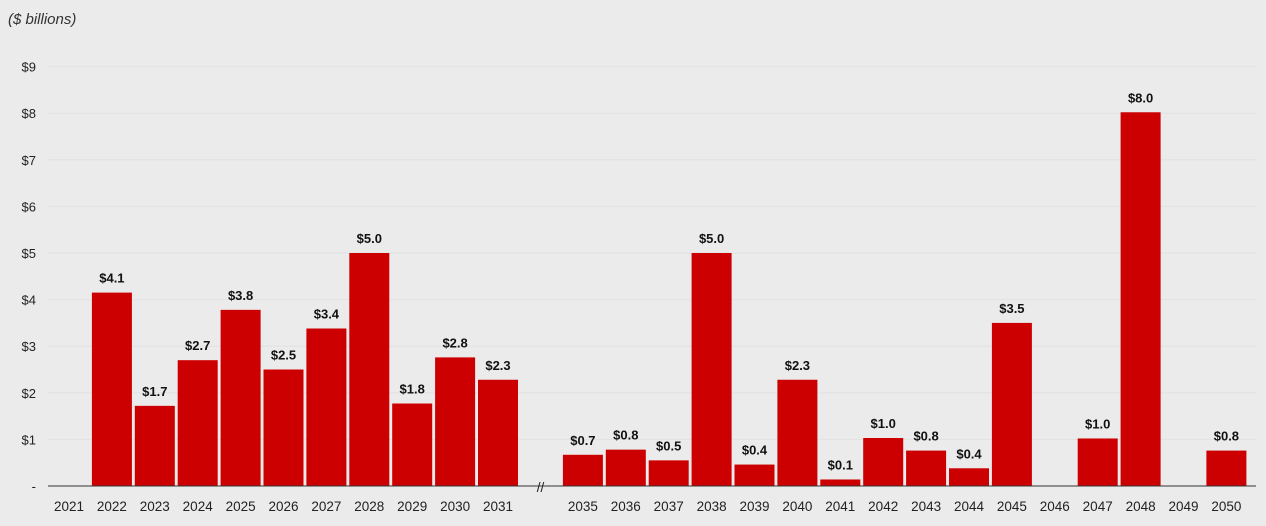 The image size is (1266, 526). I want to click on bar-2047, so click(1097, 462).